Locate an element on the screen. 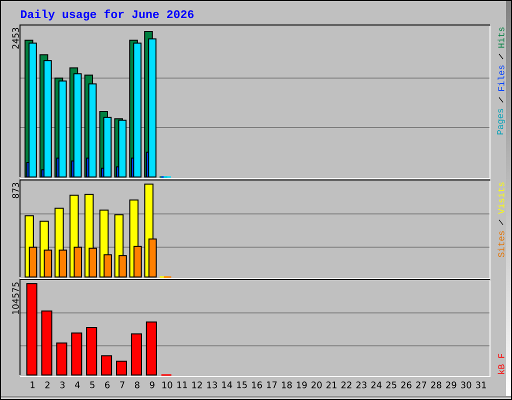  x-tick-label: 10 is located at coordinates (167, 385).